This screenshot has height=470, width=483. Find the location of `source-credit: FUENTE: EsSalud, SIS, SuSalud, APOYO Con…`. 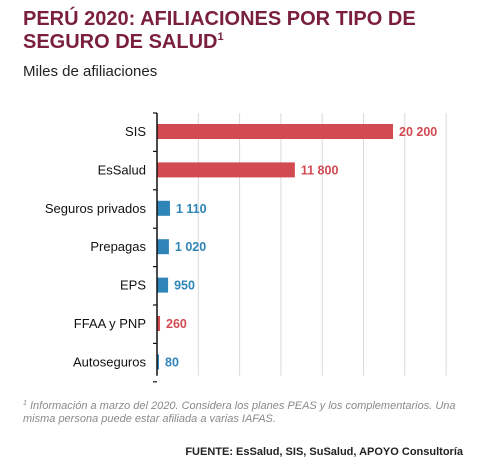

source-credit: FUENTE: EsSalud, SIS, SuSalud, APOYO Con… is located at coordinates (324, 452).